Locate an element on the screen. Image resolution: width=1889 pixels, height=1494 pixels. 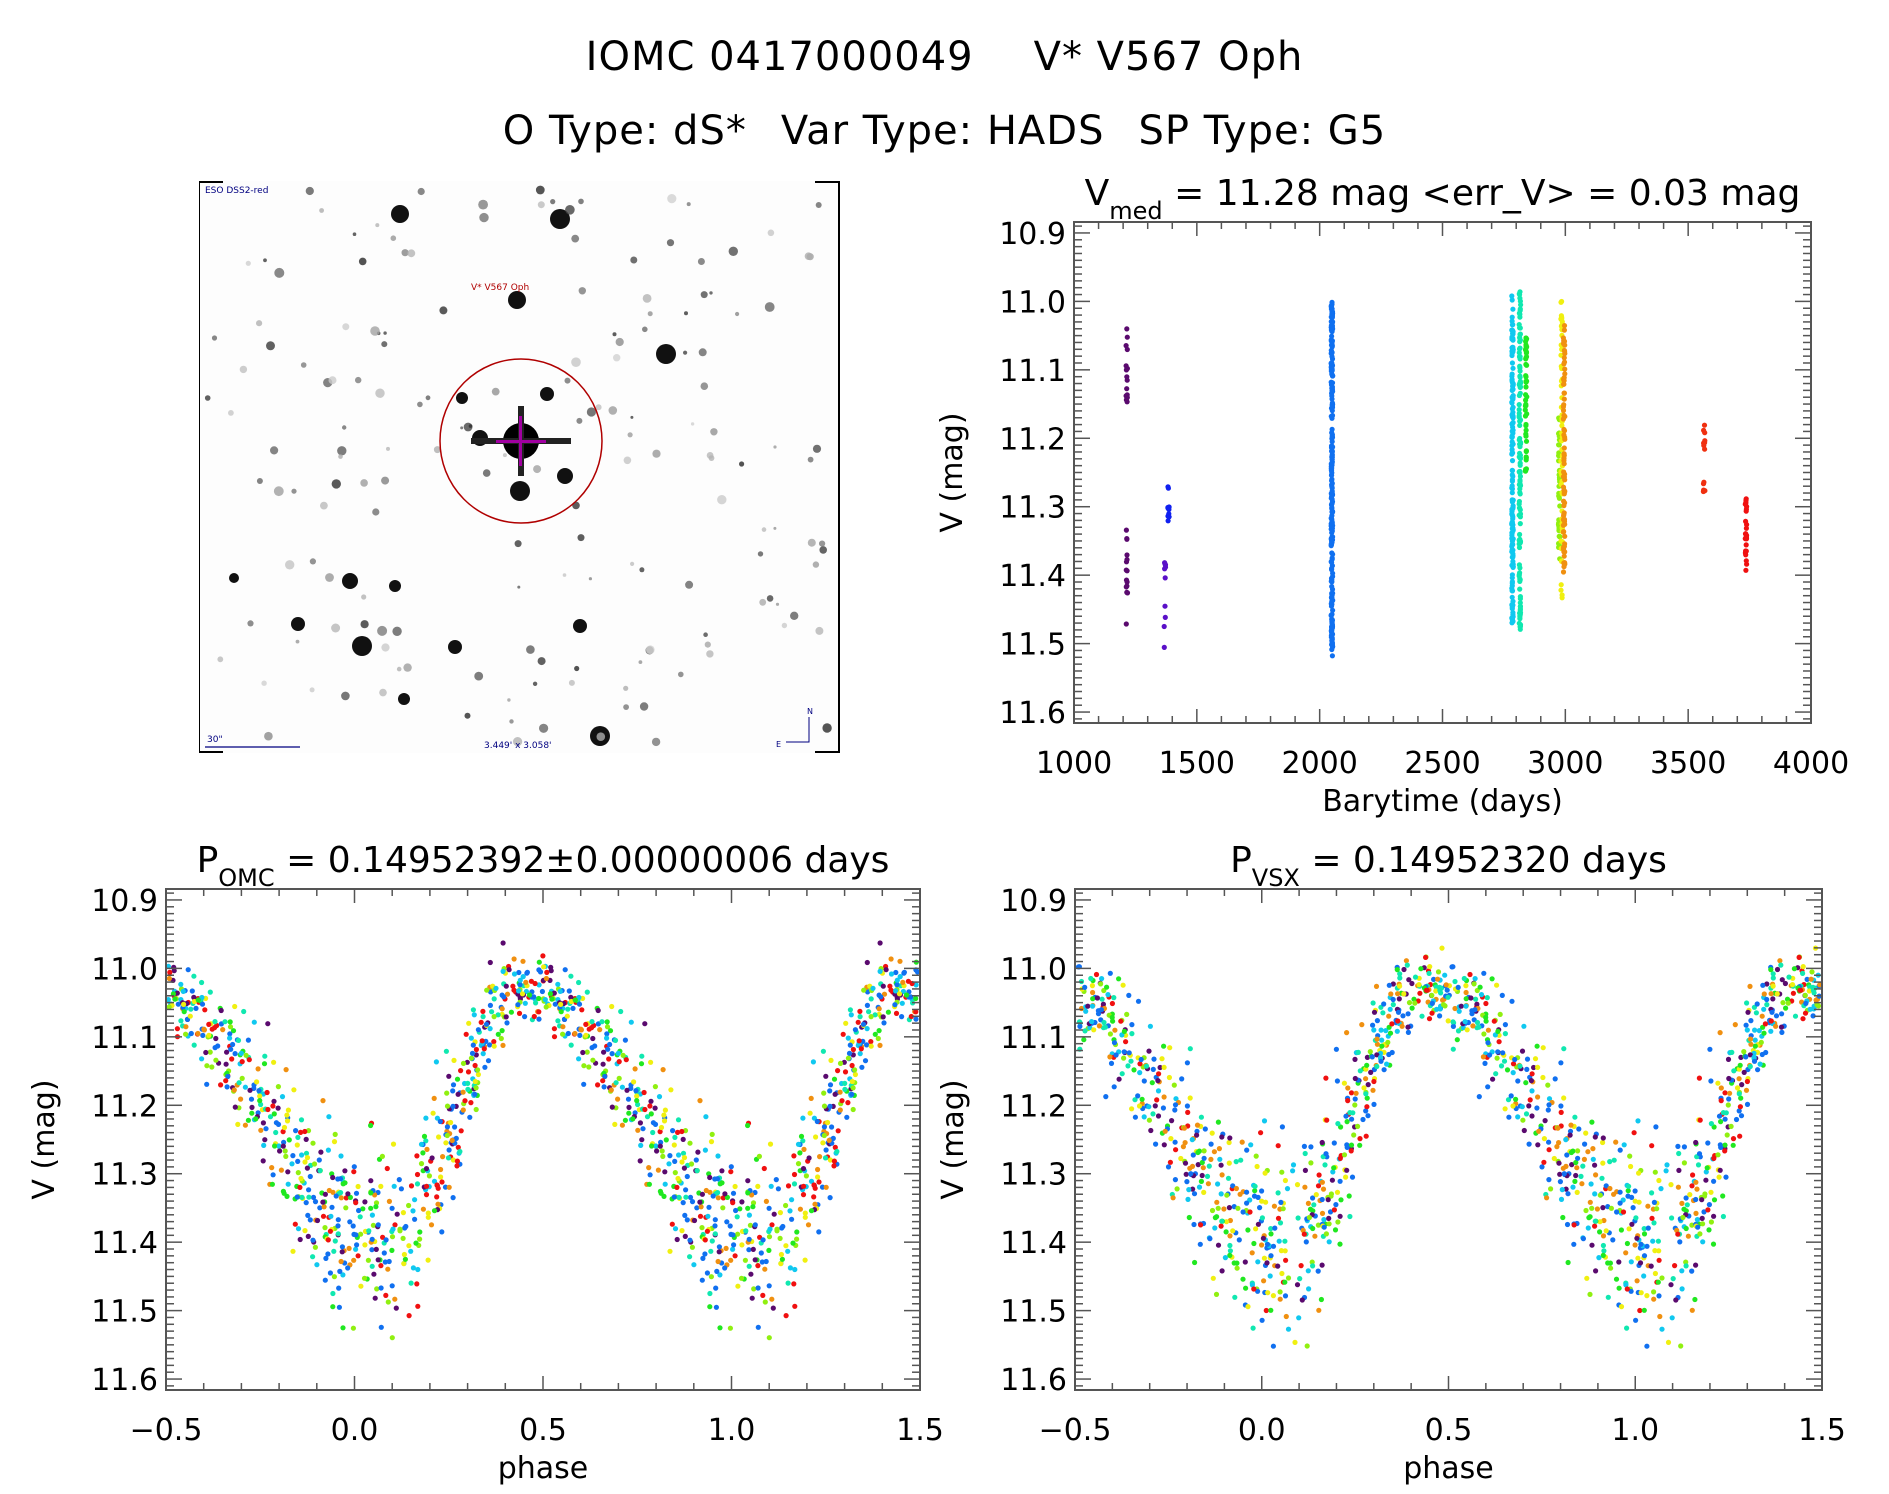
target-circle is located at coordinates (521, 441).